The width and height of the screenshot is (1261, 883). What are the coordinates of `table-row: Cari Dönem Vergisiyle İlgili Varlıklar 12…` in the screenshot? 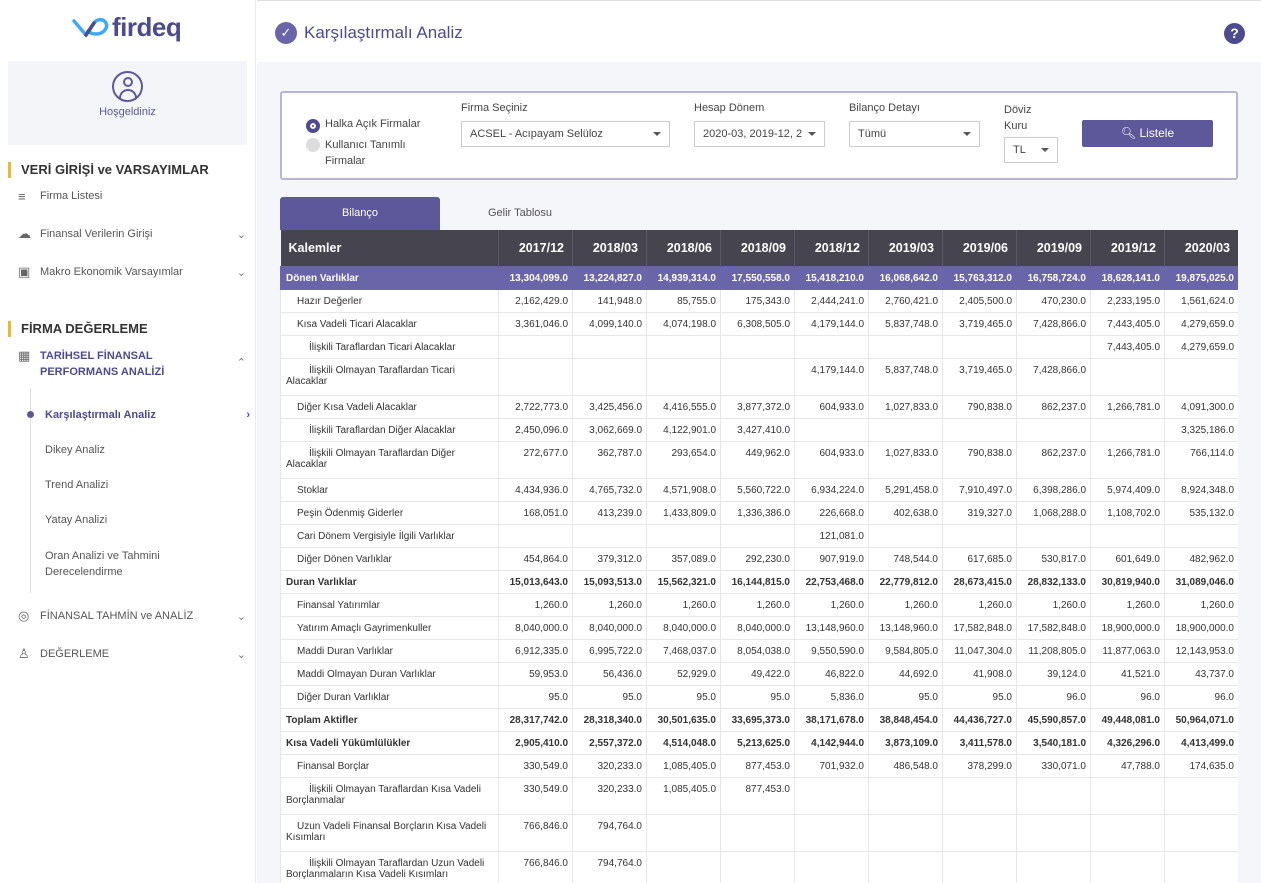 It's located at (759, 535).